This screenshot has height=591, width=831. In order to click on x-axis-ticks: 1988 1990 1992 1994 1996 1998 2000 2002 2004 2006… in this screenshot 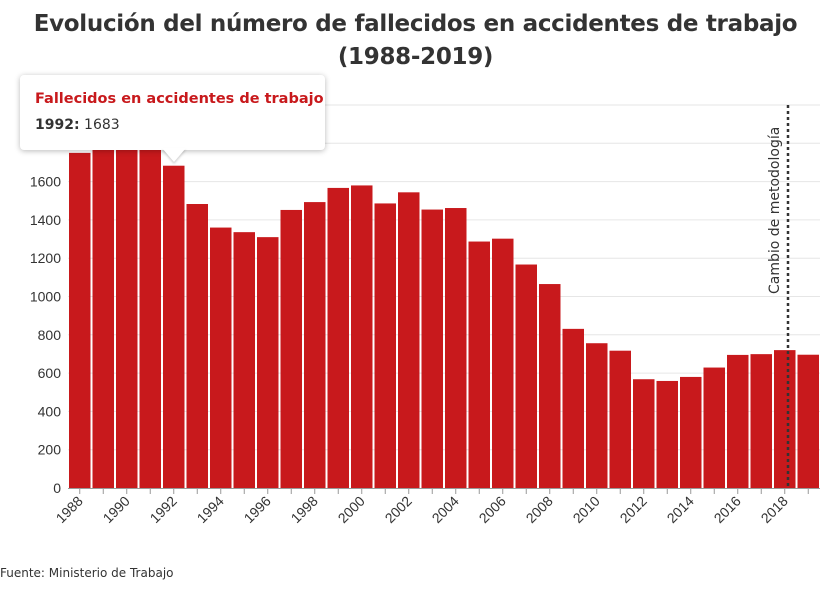, I will do `click(431, 507)`.